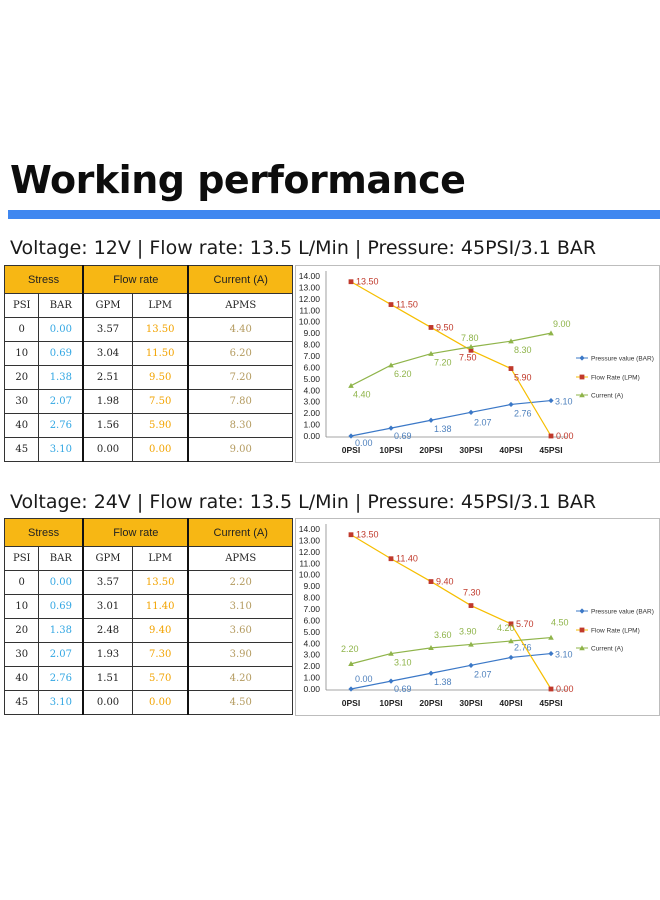  What do you see at coordinates (506, 628) in the screenshot?
I see `data-label: 4.20` at bounding box center [506, 628].